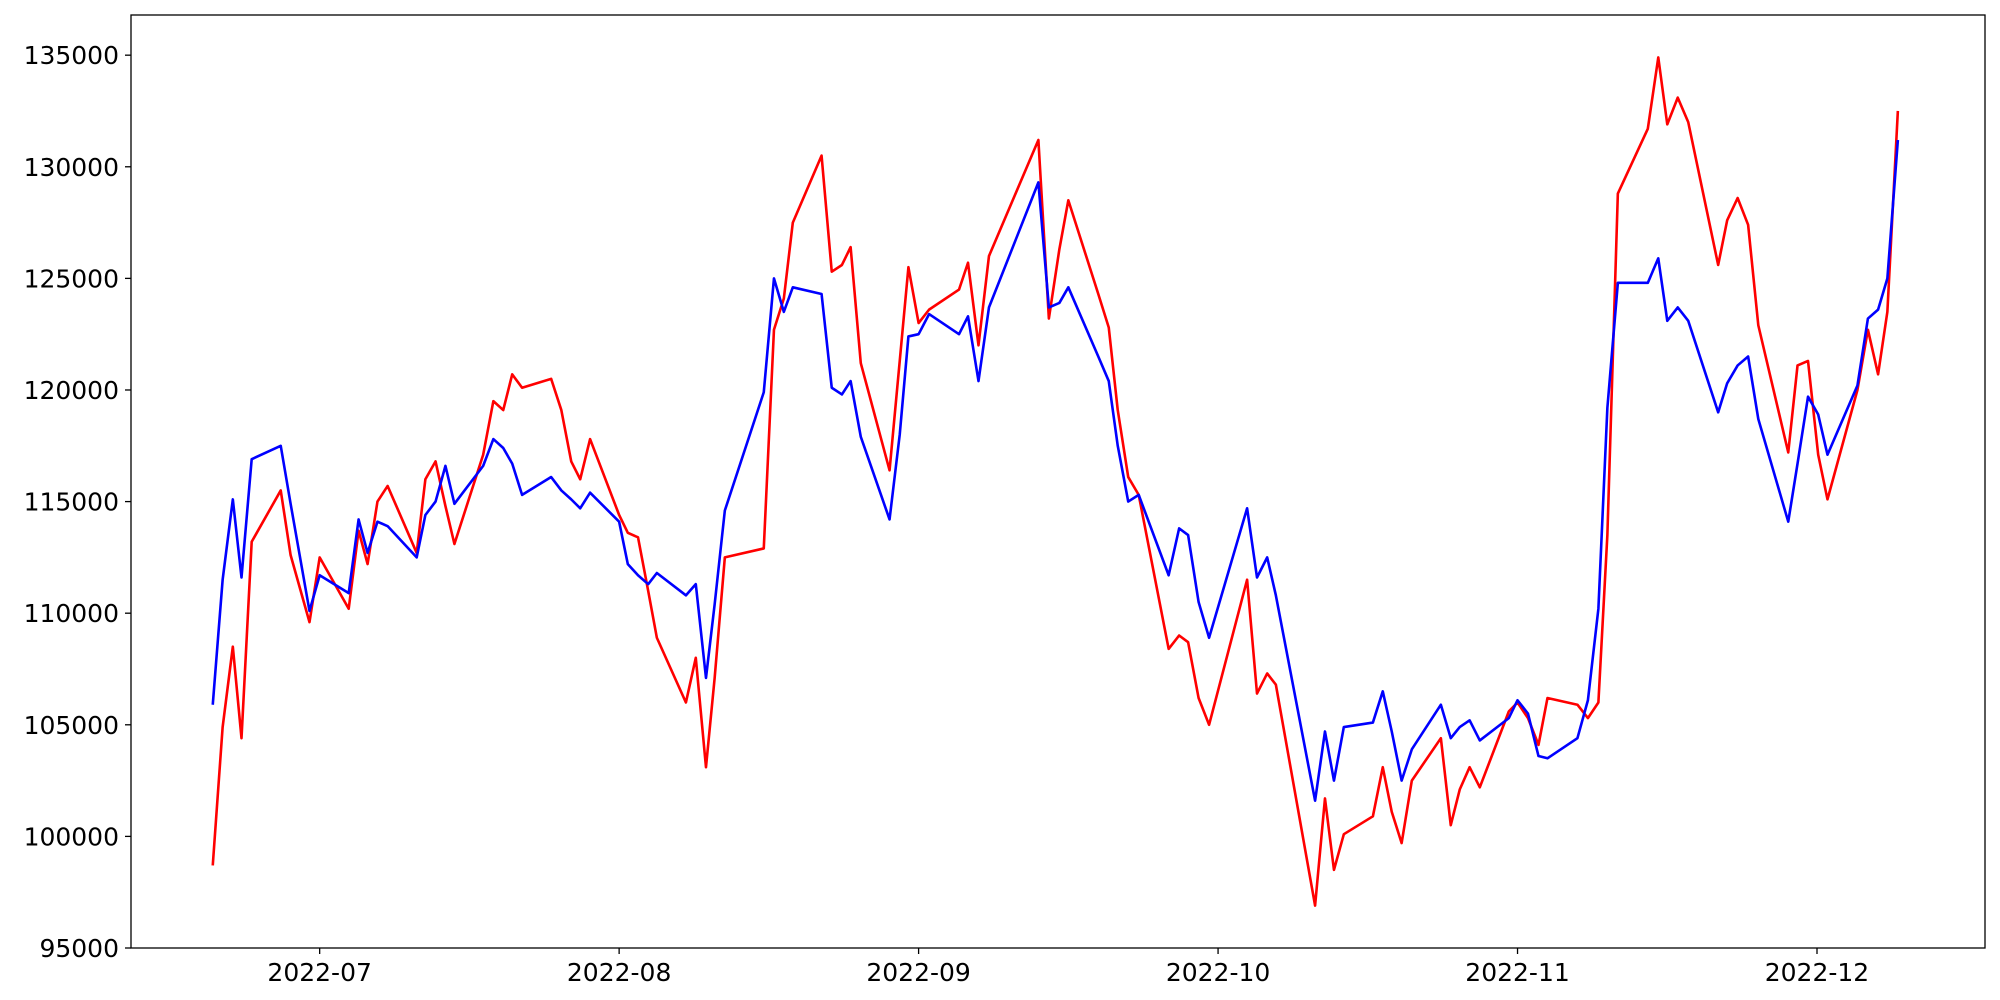  What do you see at coordinates (619, 972) in the screenshot?
I see `x-tick-label: 2022-08` at bounding box center [619, 972].